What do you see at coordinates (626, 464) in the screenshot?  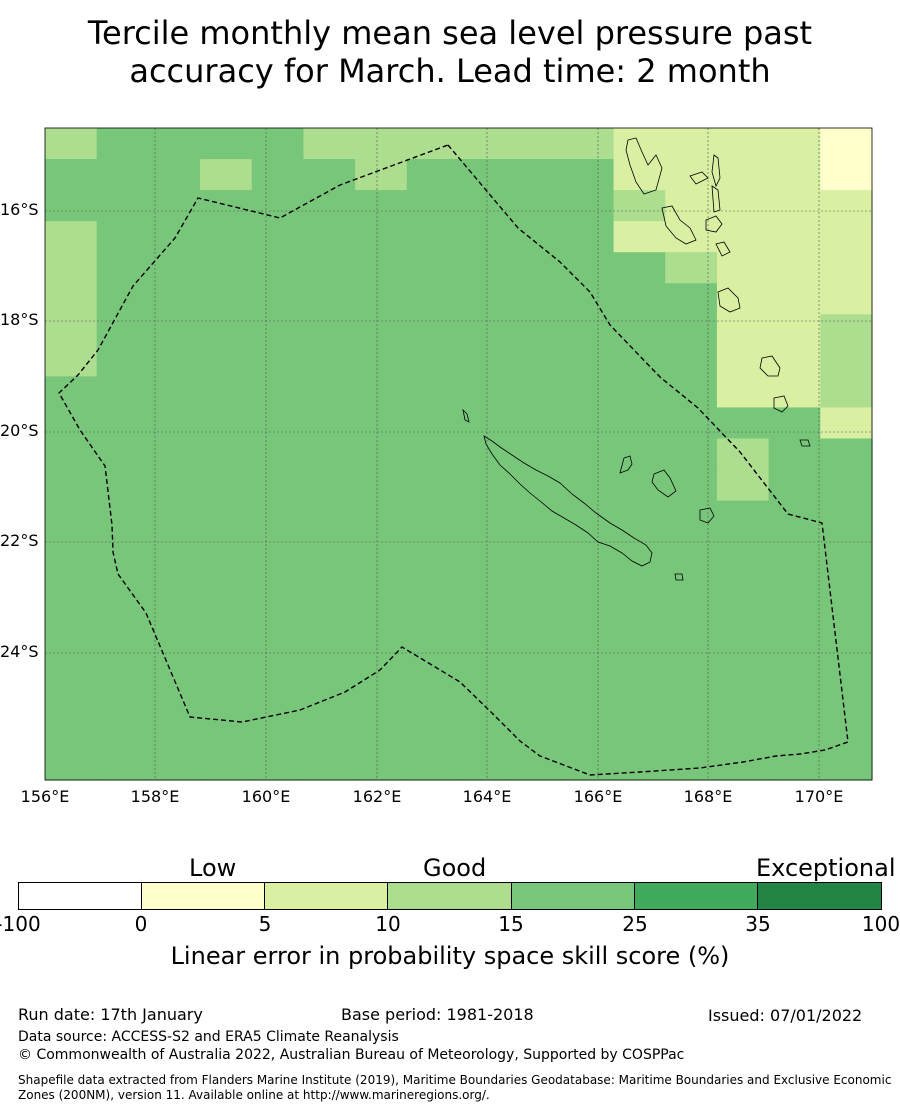 I see `ouvea-island-outline` at bounding box center [626, 464].